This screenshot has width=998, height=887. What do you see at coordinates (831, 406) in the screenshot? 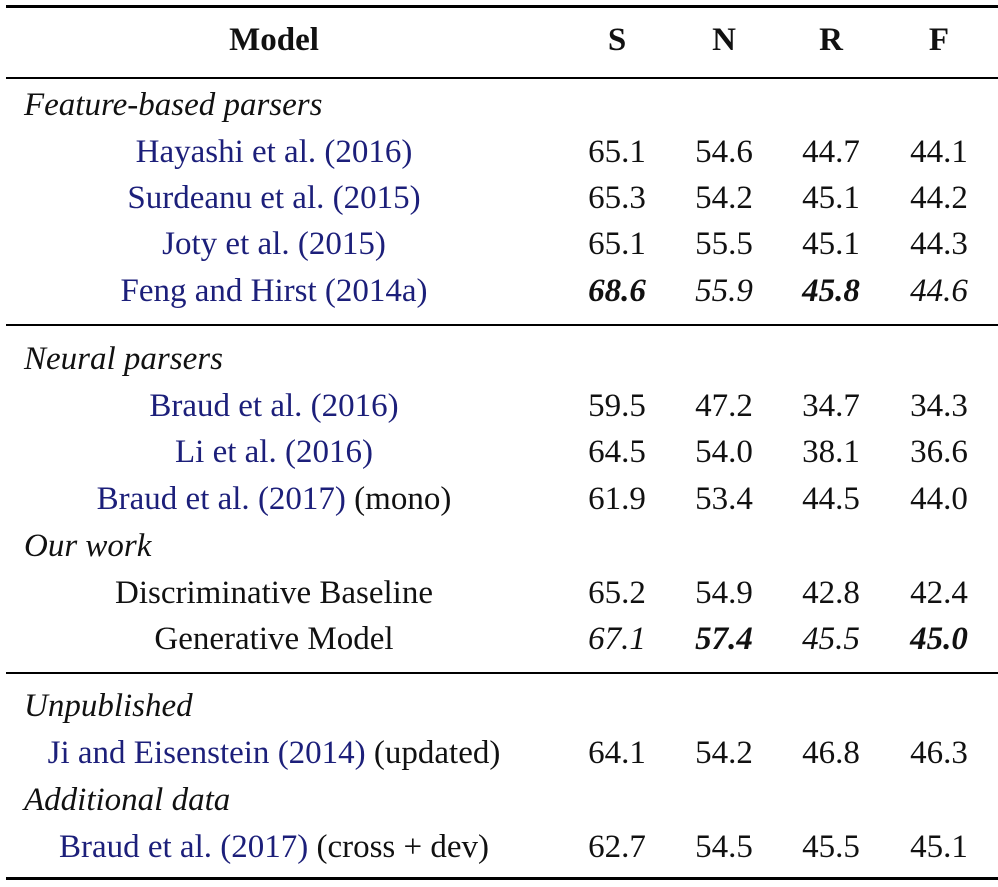
I see `score-r: 34.7` at bounding box center [831, 406].